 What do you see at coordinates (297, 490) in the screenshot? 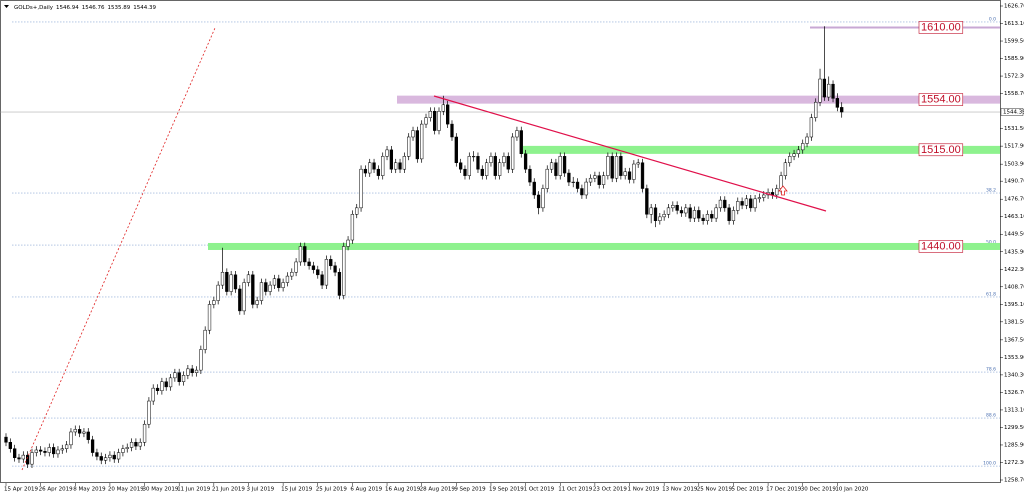
I see `x-tick-label: 15 Jul 2019` at bounding box center [297, 490].